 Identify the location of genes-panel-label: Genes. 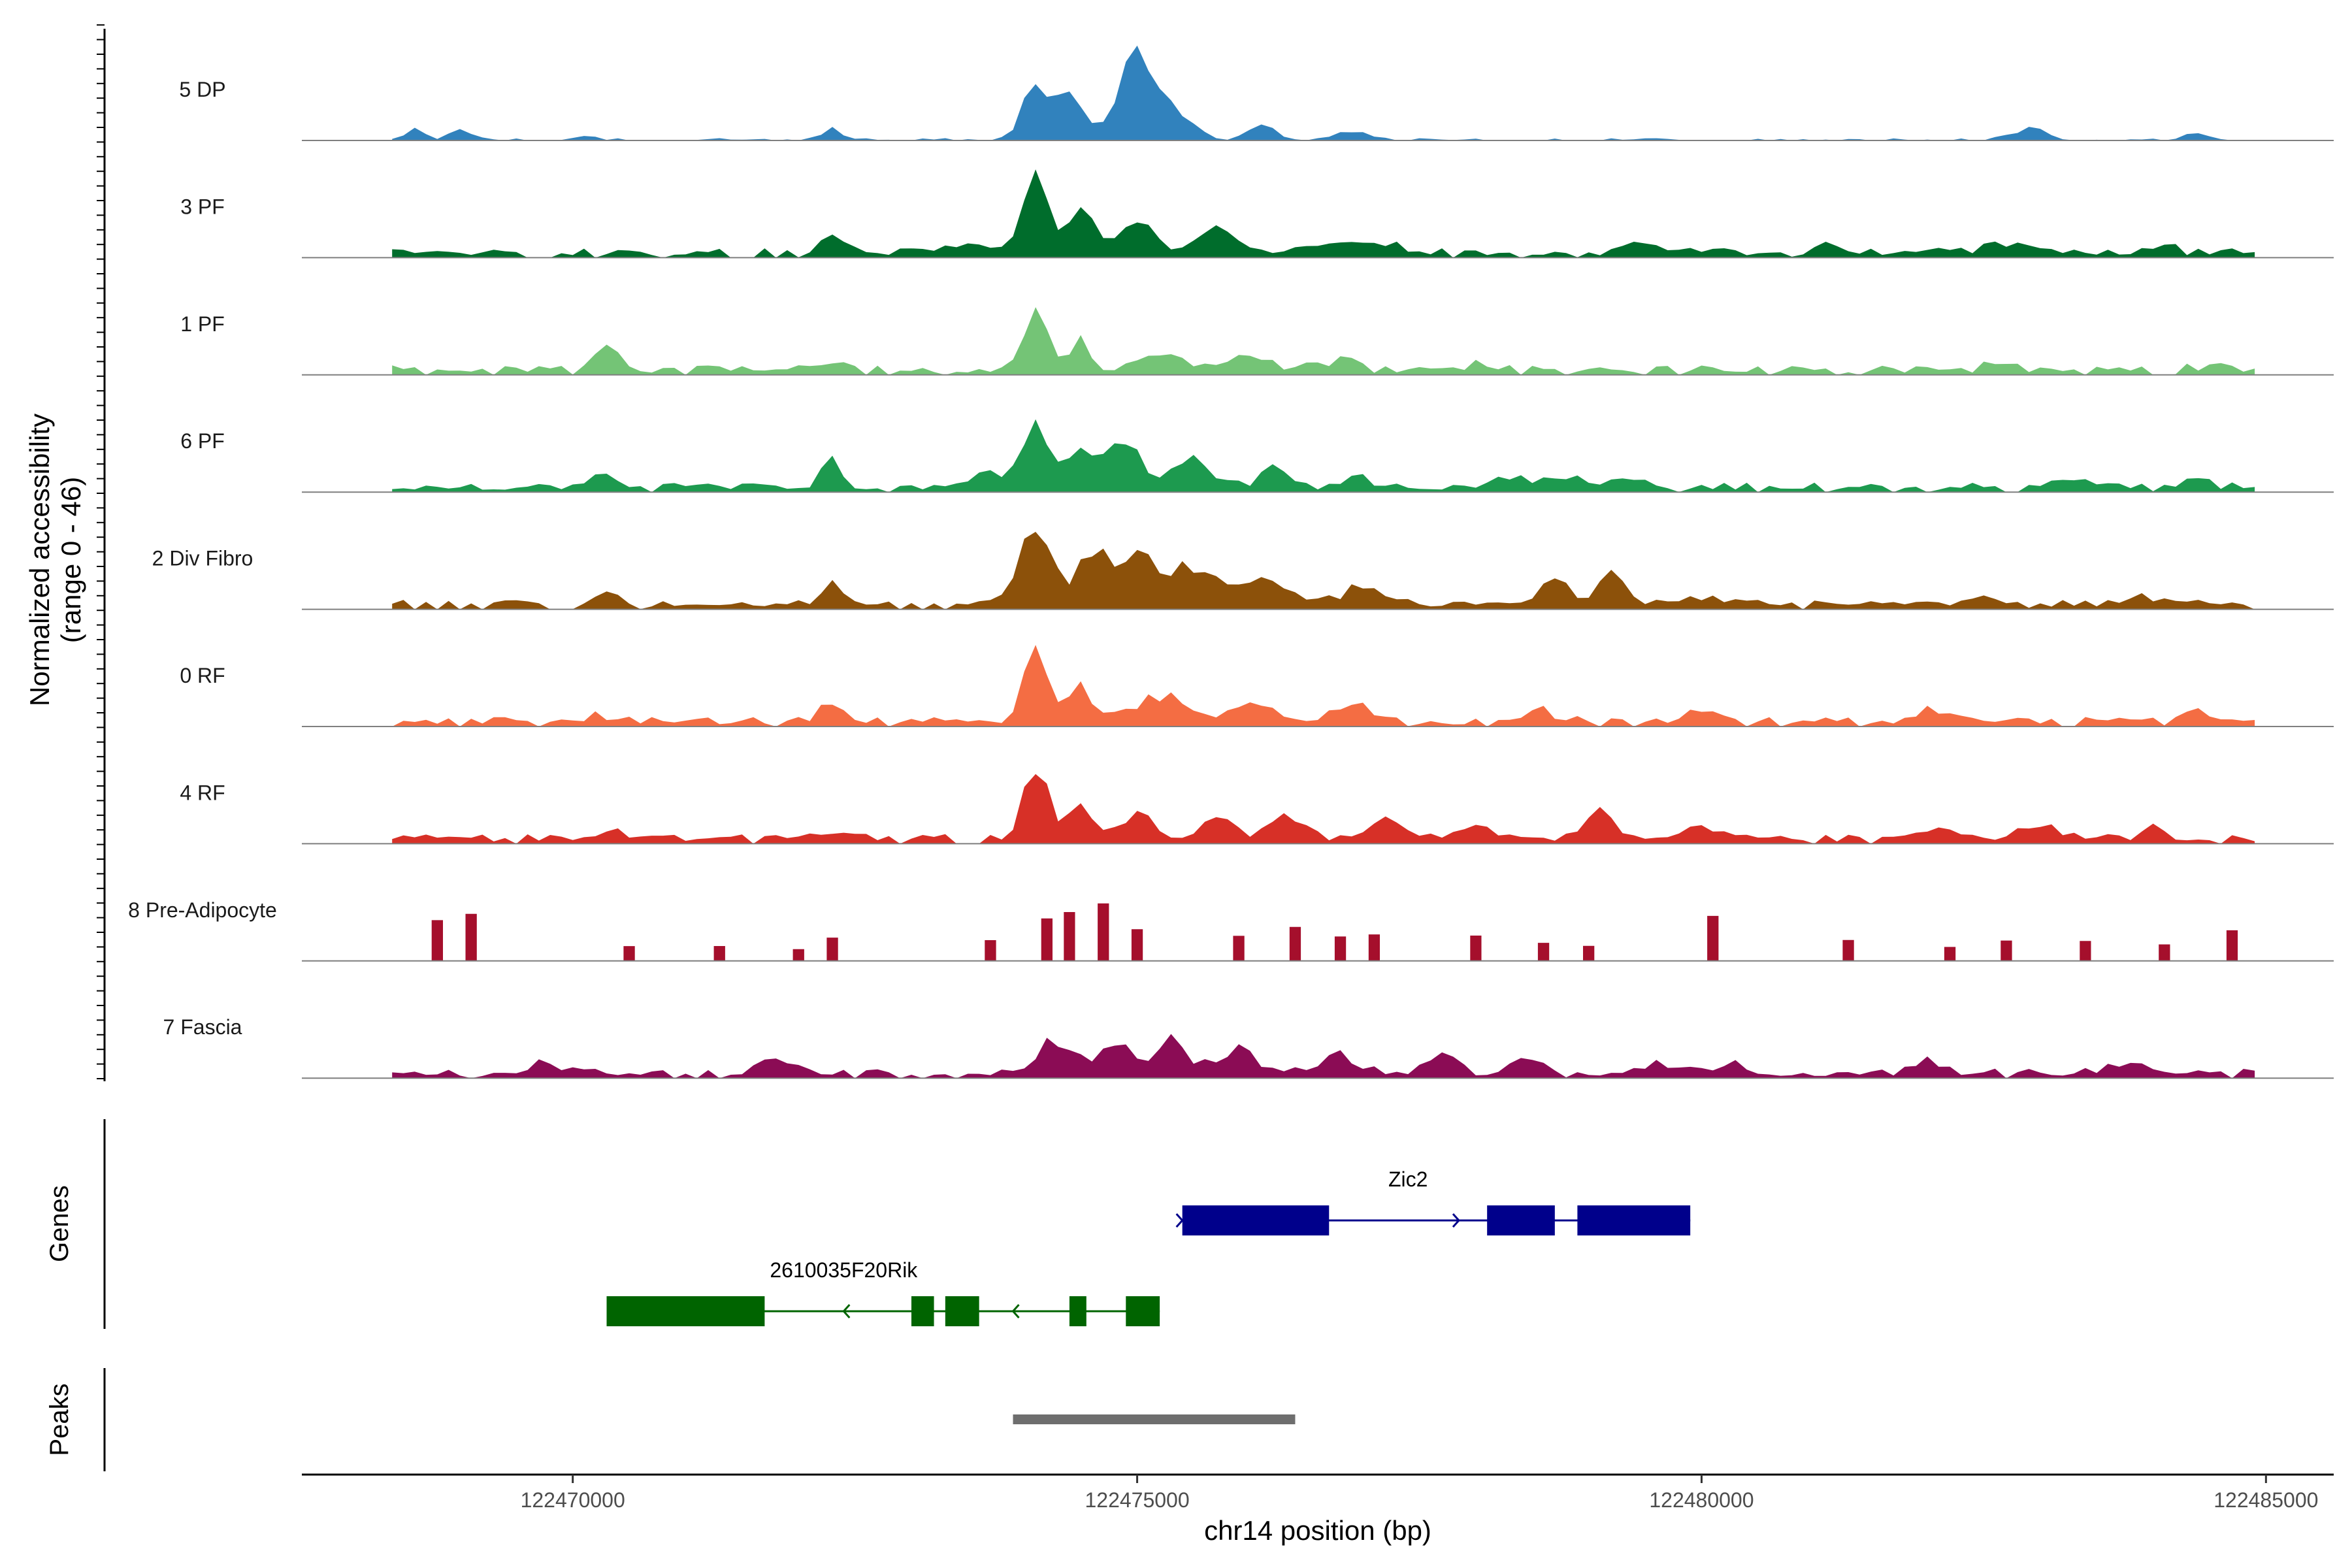
(59, 1223).